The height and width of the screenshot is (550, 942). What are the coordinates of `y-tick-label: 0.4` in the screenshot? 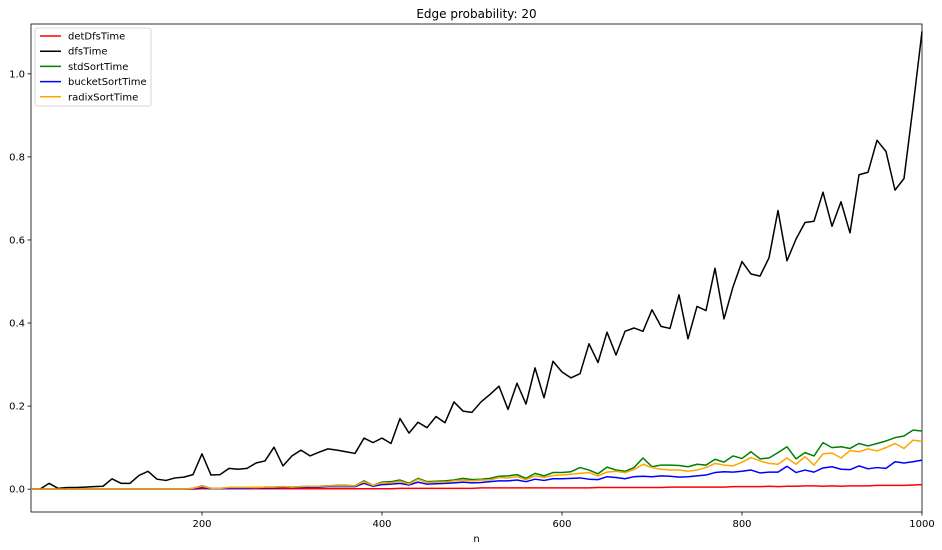 It's located at (17, 324).